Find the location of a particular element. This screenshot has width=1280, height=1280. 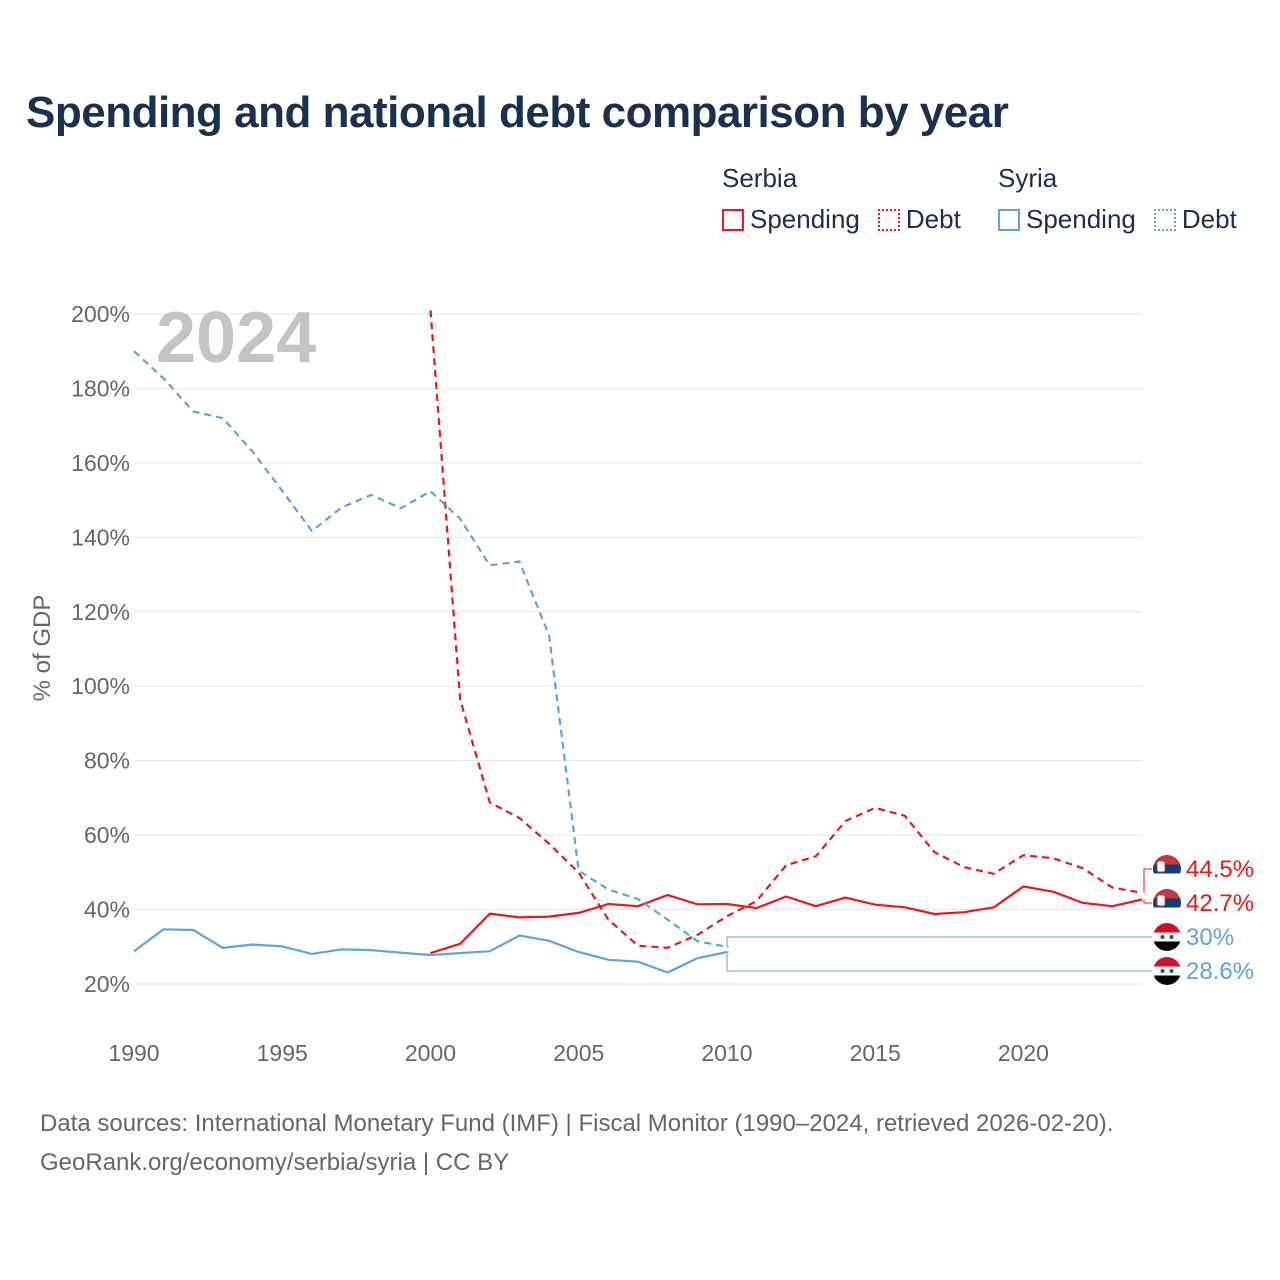

end-value-label: 42.7% is located at coordinates (1220, 903).